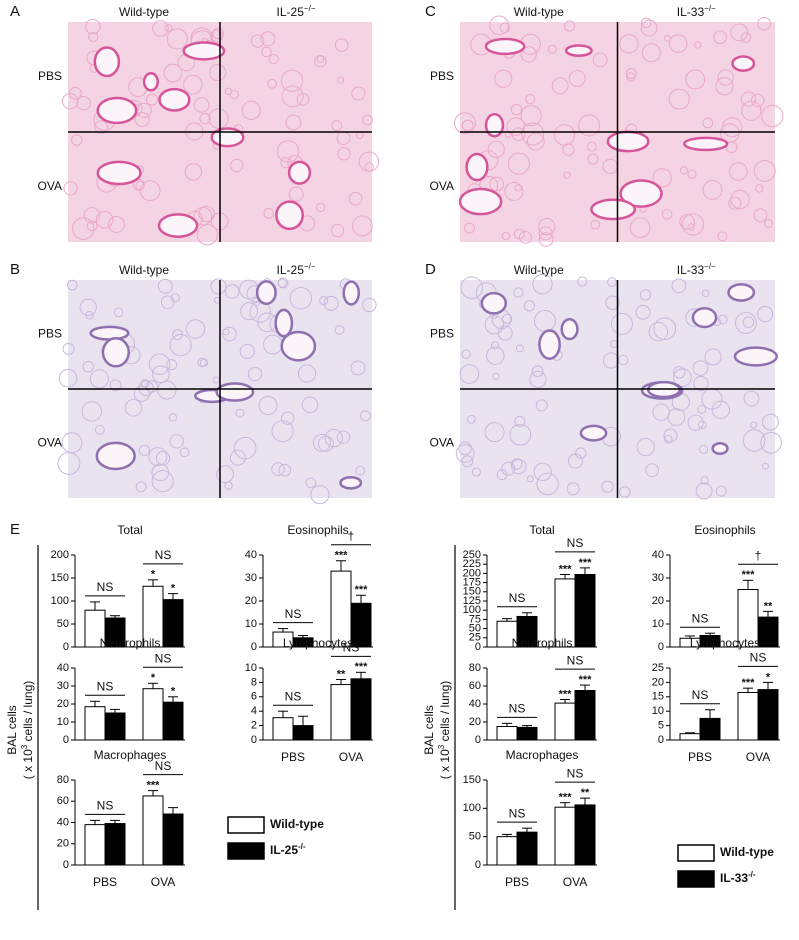 The image size is (799, 940). I want to click on y-tick-label: 10, so click(63, 722).